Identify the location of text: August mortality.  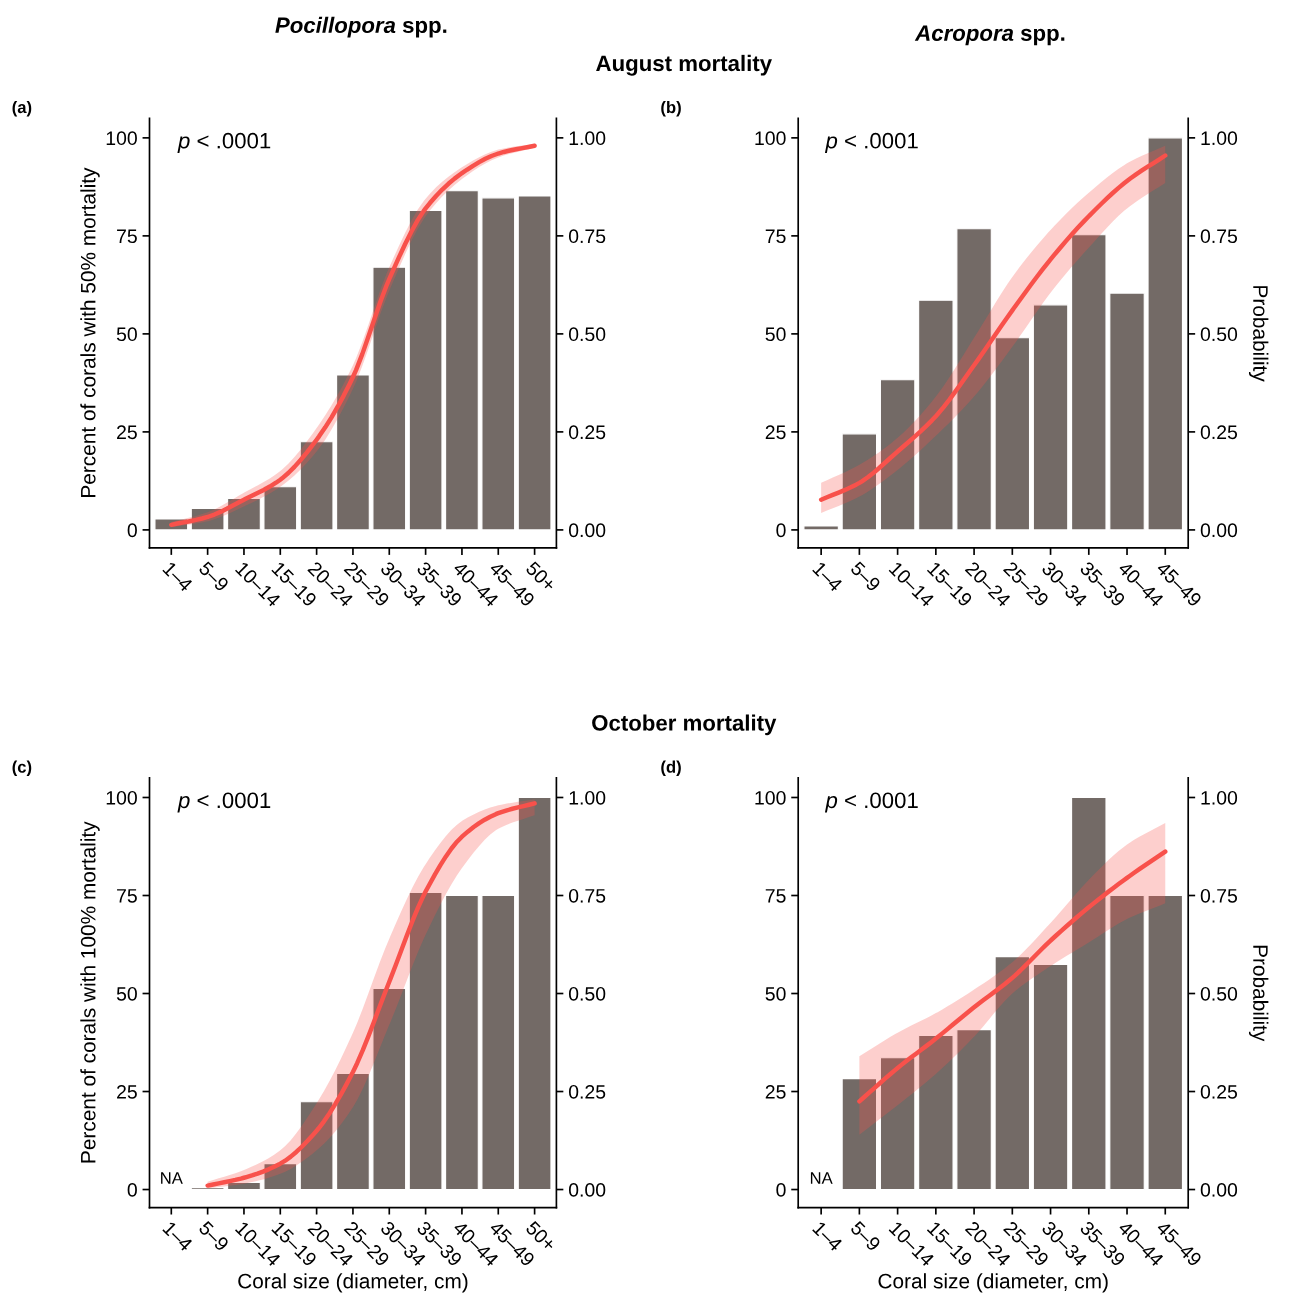
(684, 65).